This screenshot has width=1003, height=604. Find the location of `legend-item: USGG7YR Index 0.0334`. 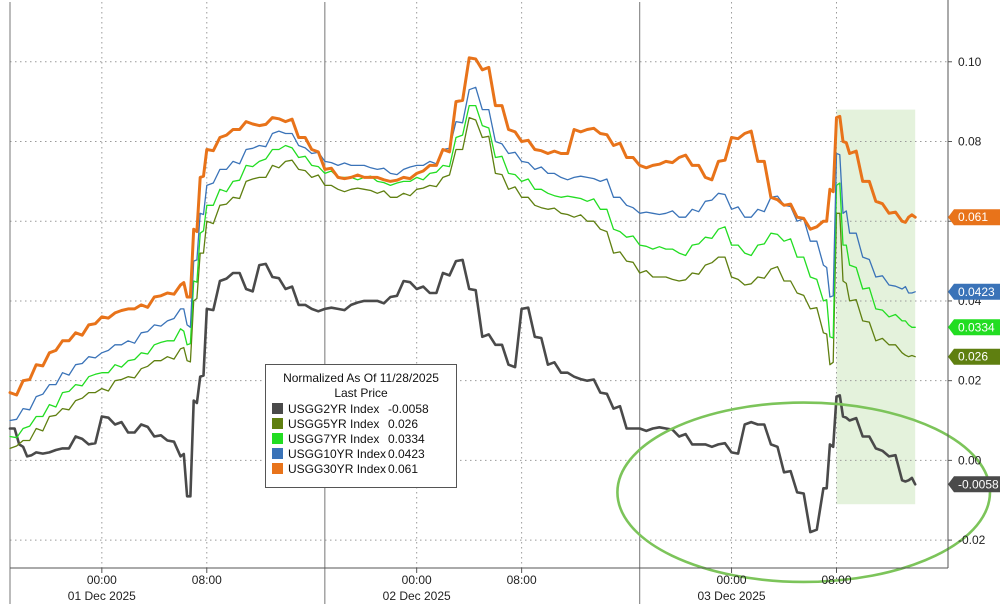

legend-item: USGG7YR Index 0.0334 is located at coordinates (361, 438).